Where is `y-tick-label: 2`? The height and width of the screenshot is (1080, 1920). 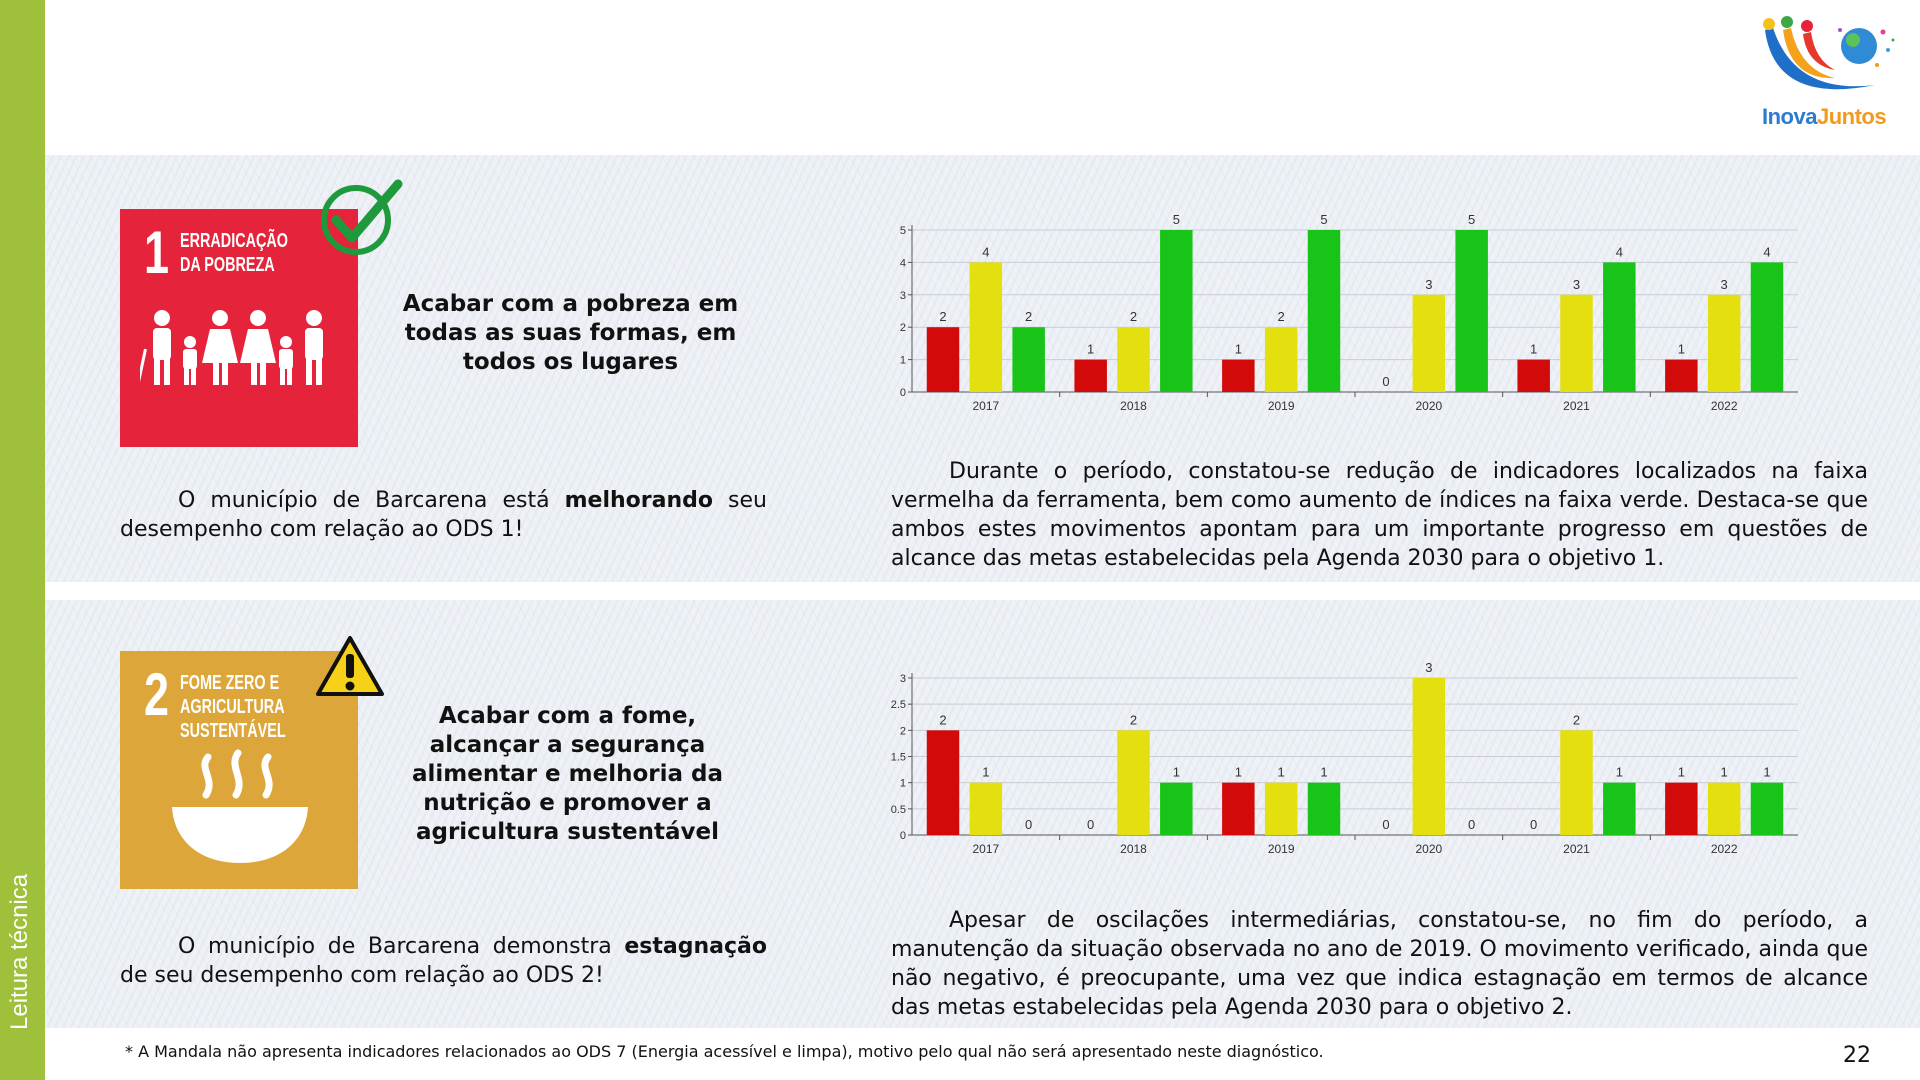
y-tick-label: 2 is located at coordinates (903, 328).